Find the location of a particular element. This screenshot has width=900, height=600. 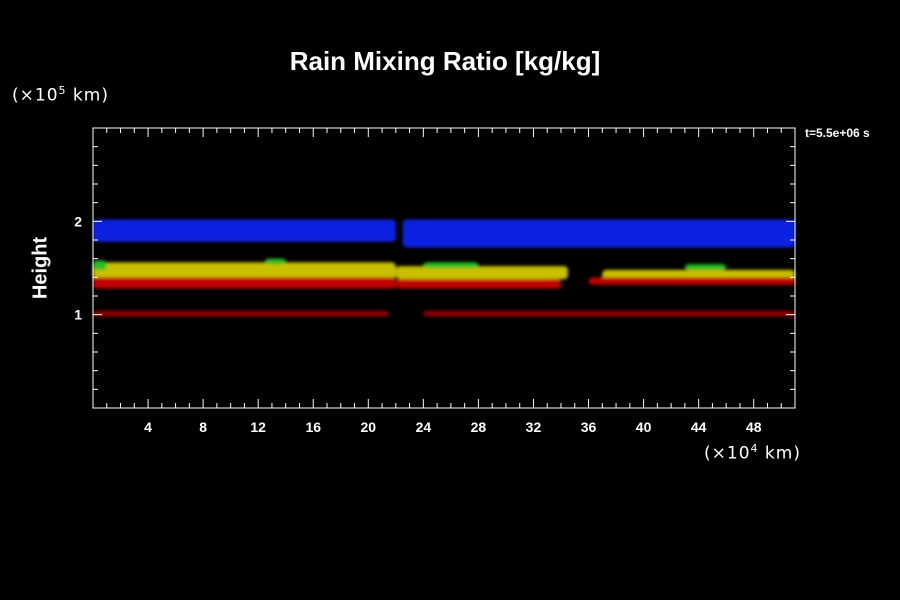

y-unit-exponent: 5 is located at coordinates (62, 90).